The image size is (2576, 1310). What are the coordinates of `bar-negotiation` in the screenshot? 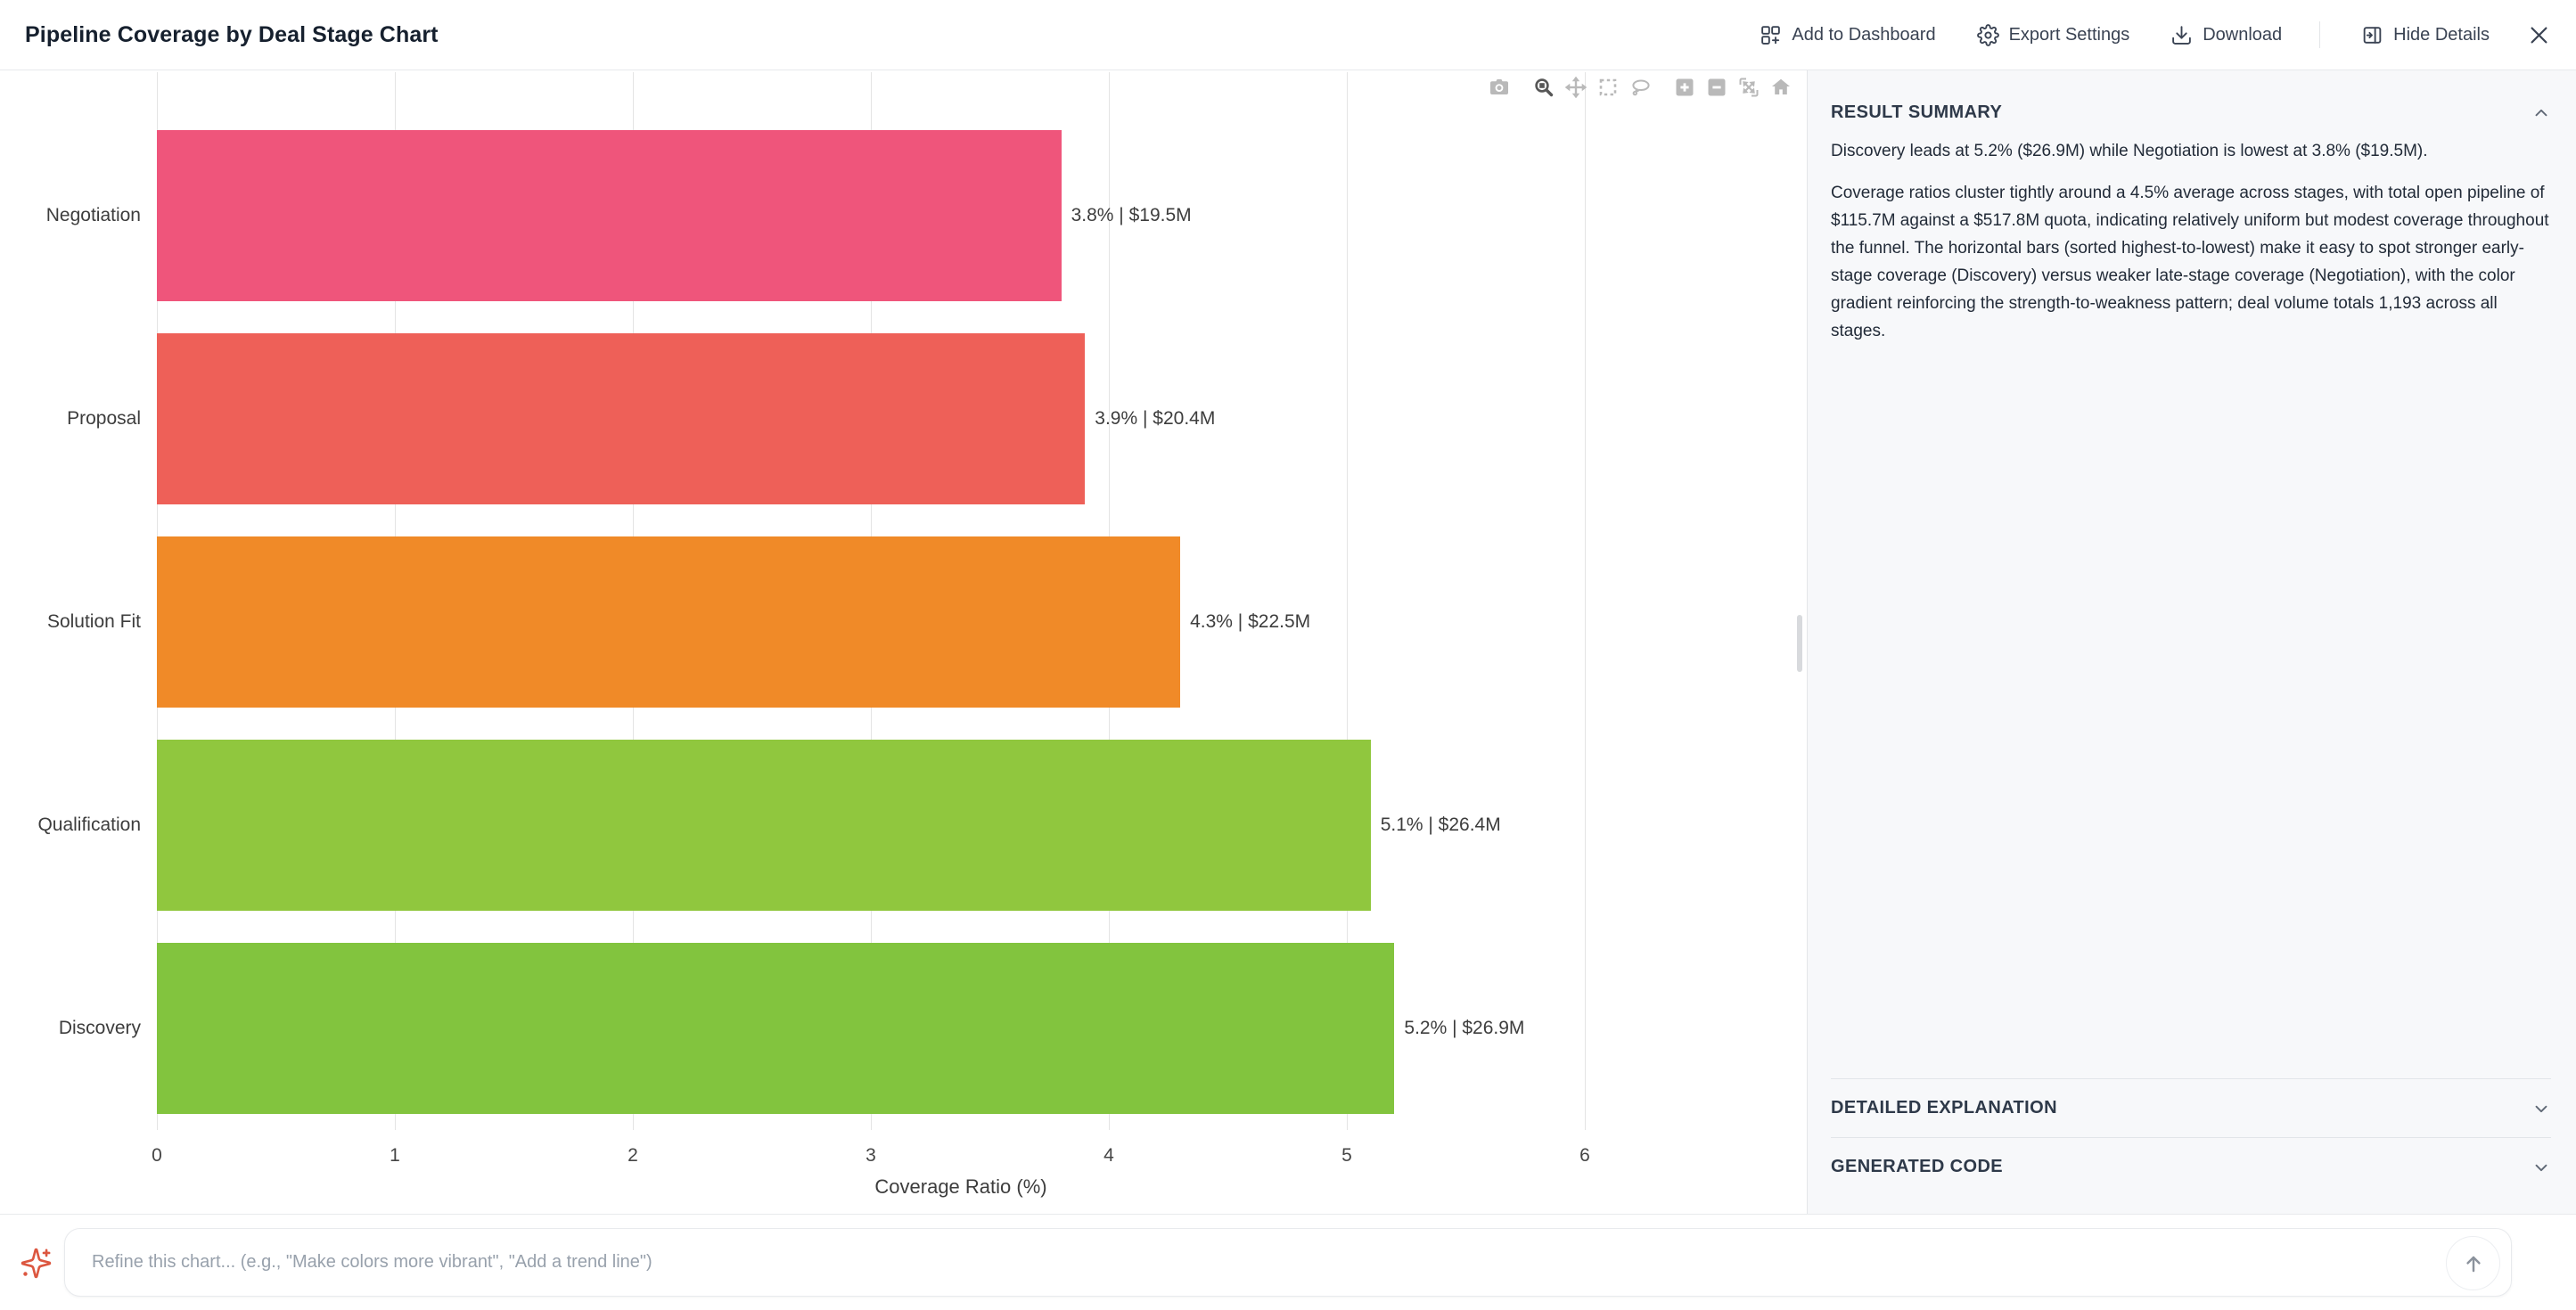 It's located at (609, 215).